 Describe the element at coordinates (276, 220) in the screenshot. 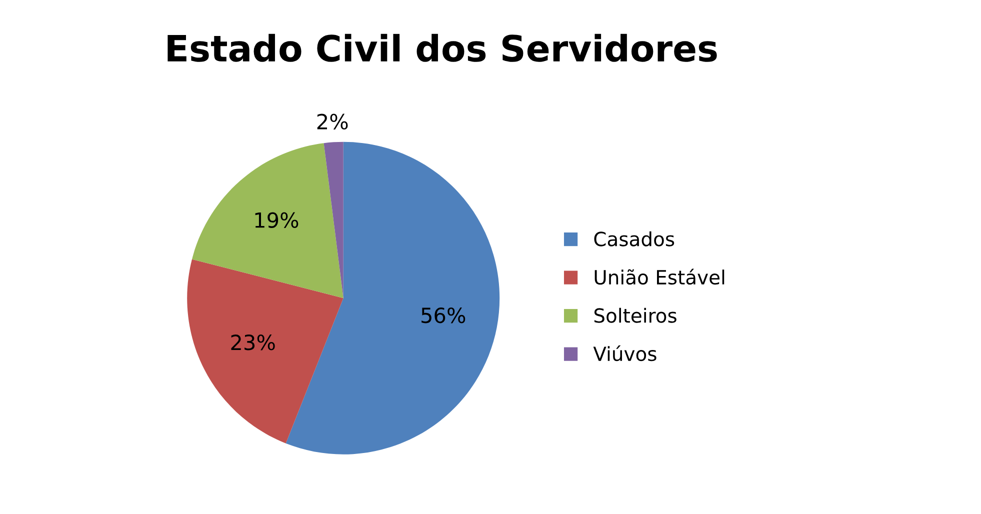

I see `data-label: 19%` at that location.